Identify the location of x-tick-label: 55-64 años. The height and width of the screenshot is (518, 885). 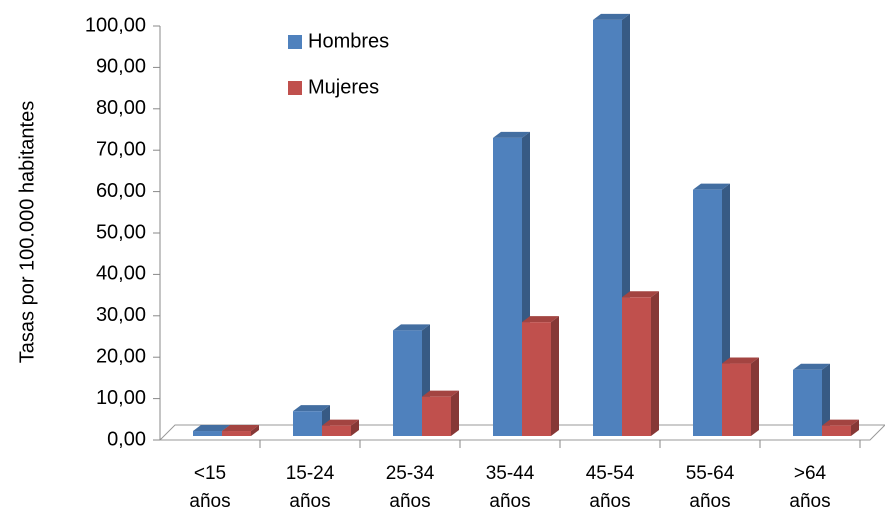
(710, 487).